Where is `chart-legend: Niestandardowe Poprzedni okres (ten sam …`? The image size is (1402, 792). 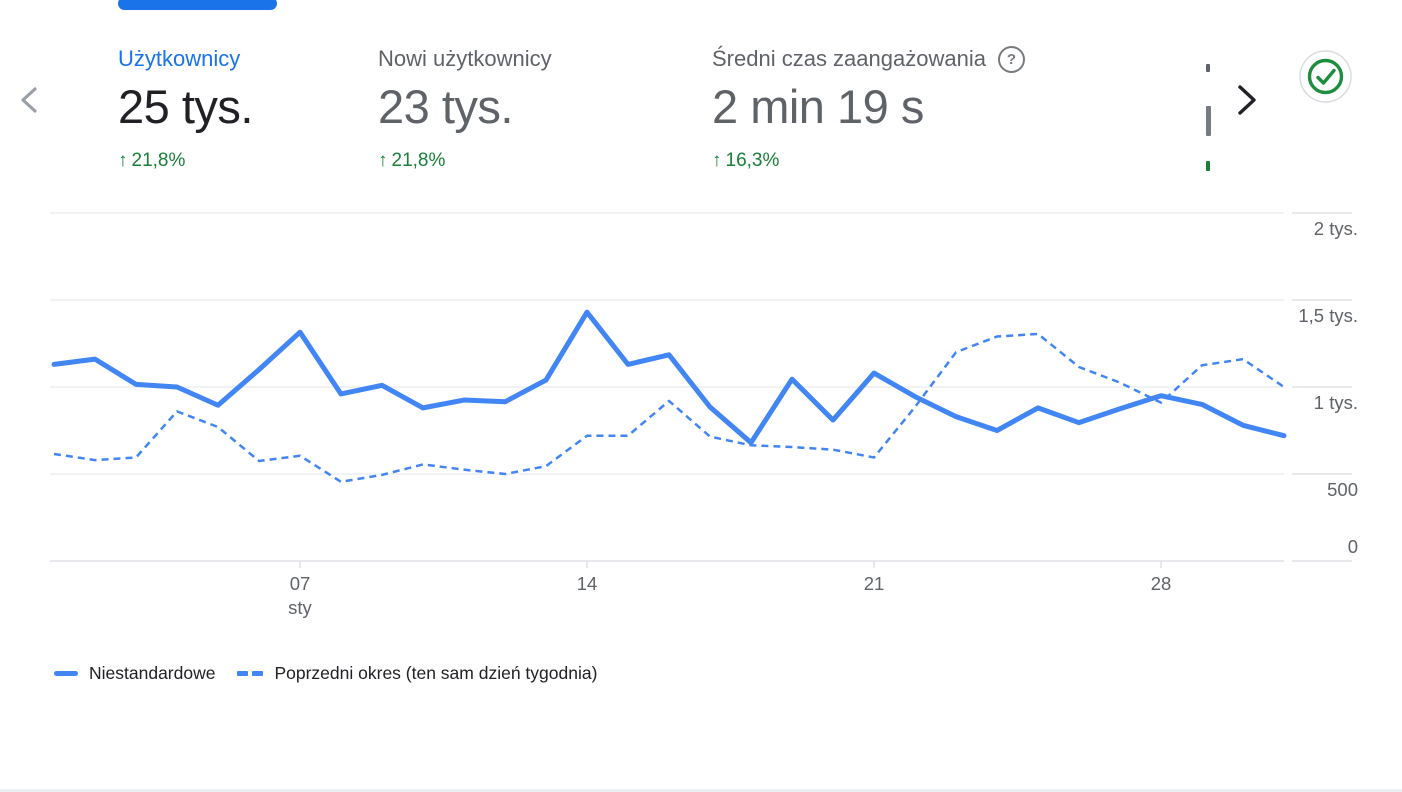
chart-legend: Niestandardowe Poprzedni okres (ten sam … is located at coordinates (325, 673).